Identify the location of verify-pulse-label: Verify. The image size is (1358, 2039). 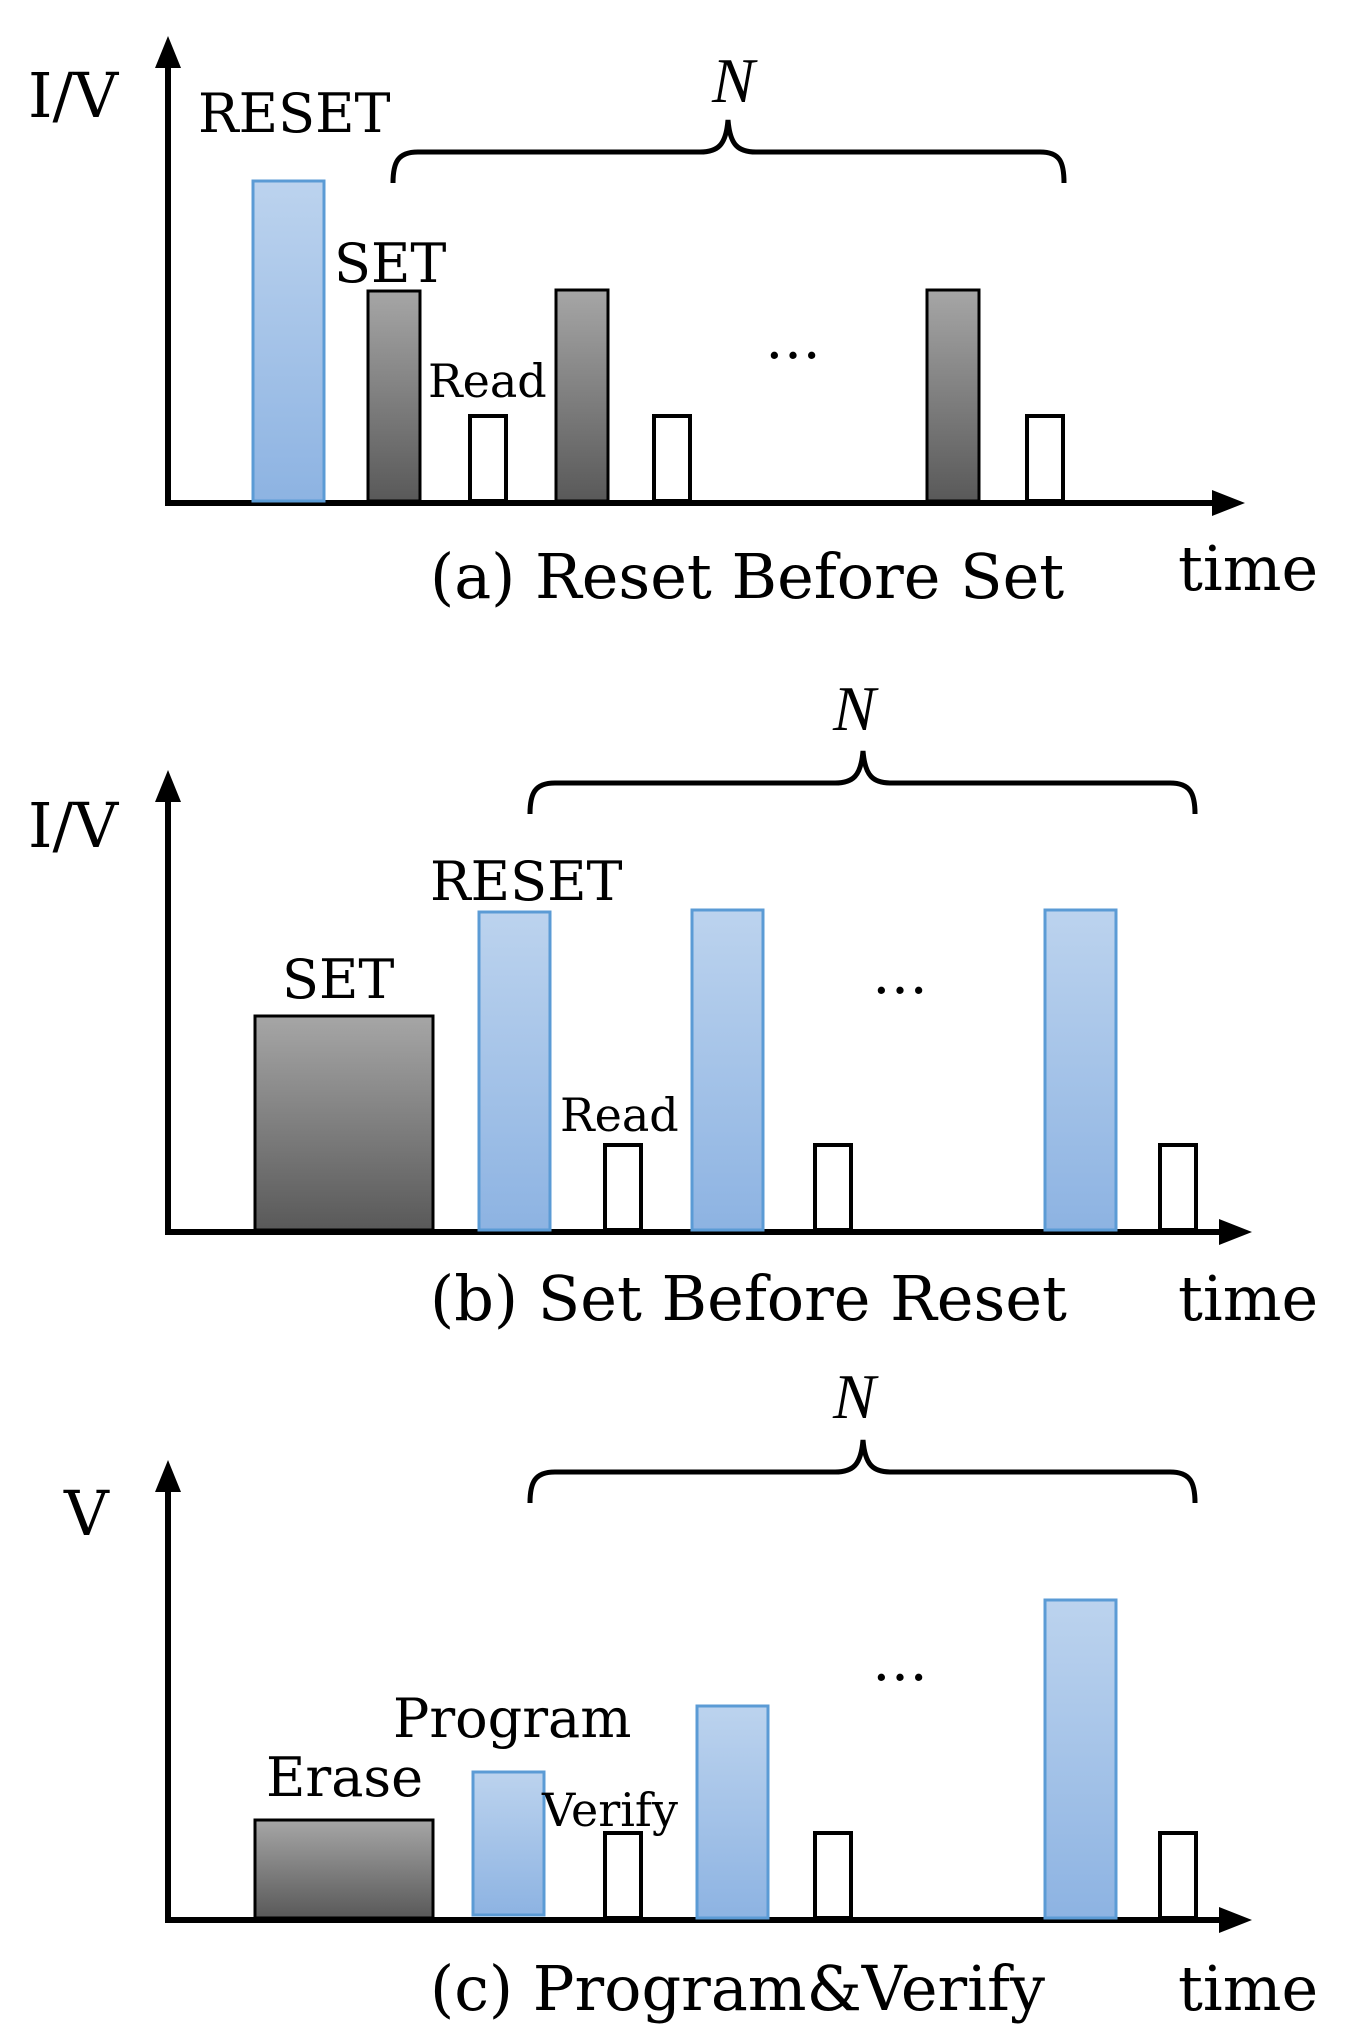
(609, 1810).